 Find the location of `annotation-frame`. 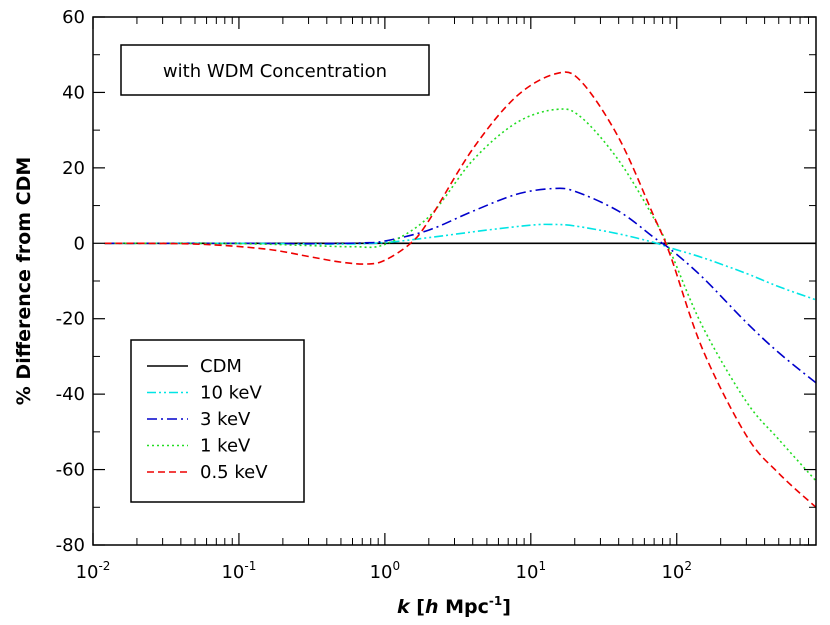

annotation-frame is located at coordinates (275, 70).